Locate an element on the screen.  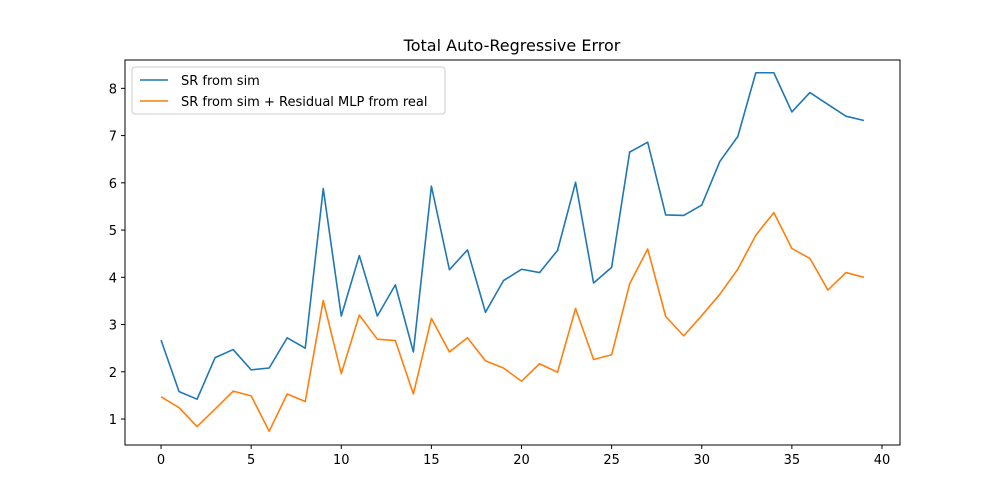
legend-label-2: SR from sim + Residual MLP from real is located at coordinates (304, 102).